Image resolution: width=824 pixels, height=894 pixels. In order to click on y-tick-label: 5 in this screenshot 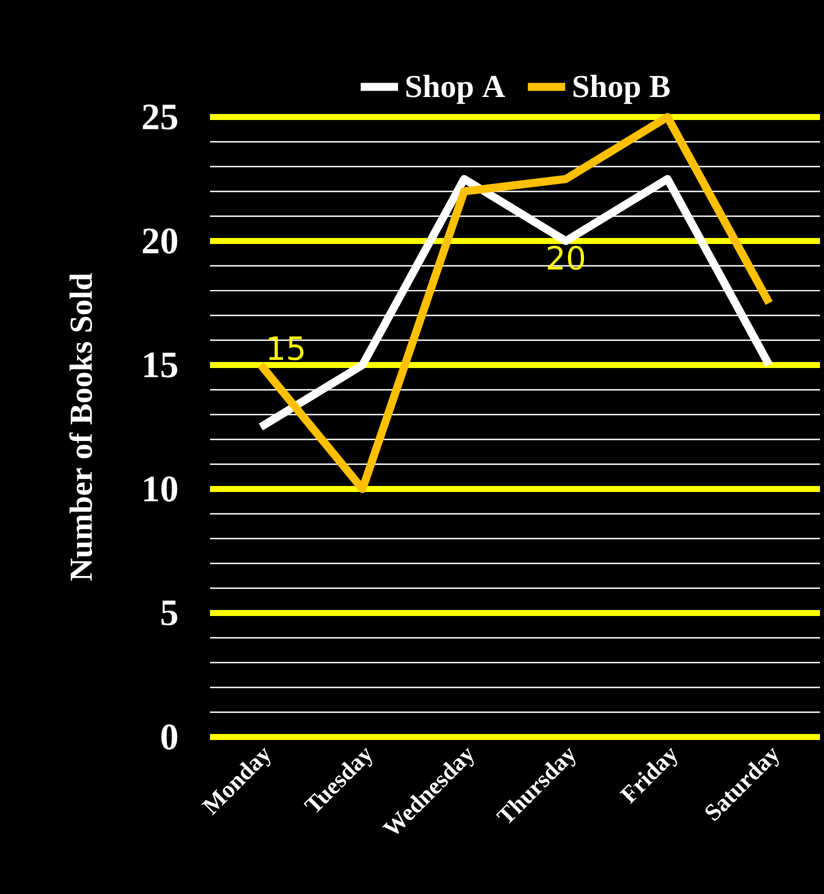, I will do `click(169, 613)`.